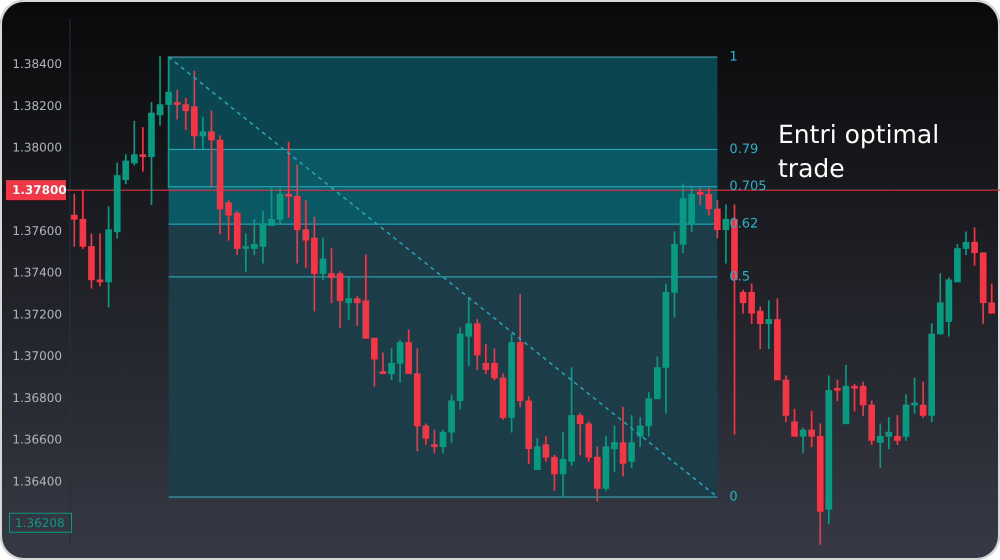 The height and width of the screenshot is (560, 1000). What do you see at coordinates (859, 152) in the screenshot?
I see `annotation: Entri optimal trade` at bounding box center [859, 152].